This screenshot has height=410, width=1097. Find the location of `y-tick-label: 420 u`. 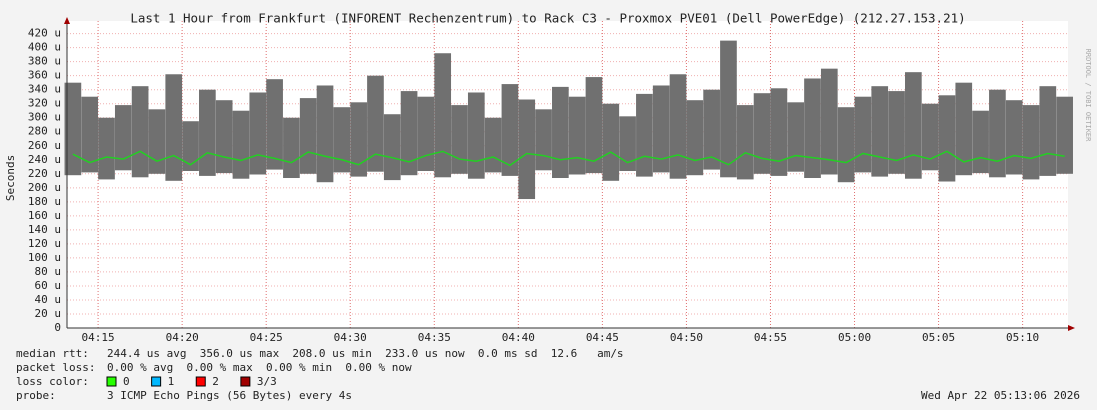

y-tick-label: 420 u is located at coordinates (44, 33).